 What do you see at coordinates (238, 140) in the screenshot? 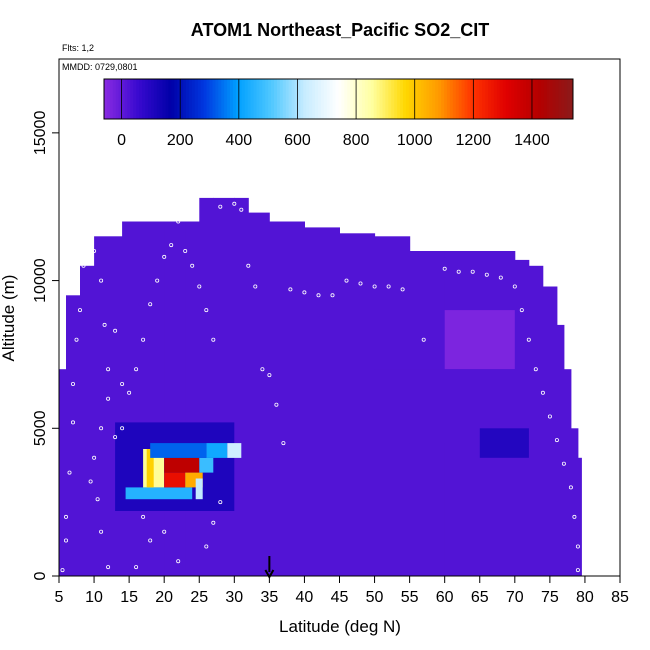
I see `colorbar-tick-label: 400` at bounding box center [238, 140].